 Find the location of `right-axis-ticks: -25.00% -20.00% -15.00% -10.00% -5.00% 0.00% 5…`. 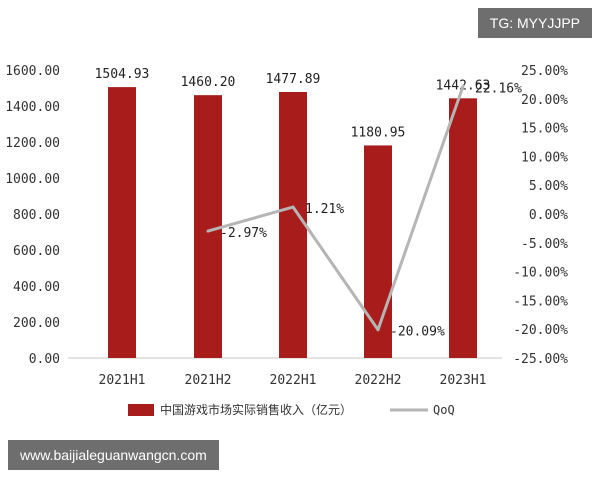

right-axis-ticks: -25.00% -20.00% -15.00% -10.00% -5.00% 0.00% 5… is located at coordinates (540, 215).